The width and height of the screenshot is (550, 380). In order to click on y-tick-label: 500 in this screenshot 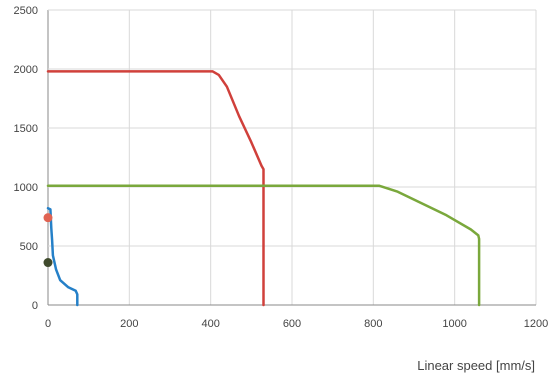, I will do `click(29, 247)`.